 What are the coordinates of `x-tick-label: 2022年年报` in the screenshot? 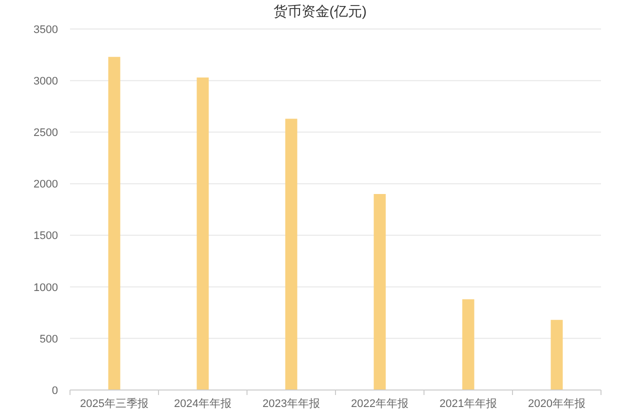 It's located at (379, 404).